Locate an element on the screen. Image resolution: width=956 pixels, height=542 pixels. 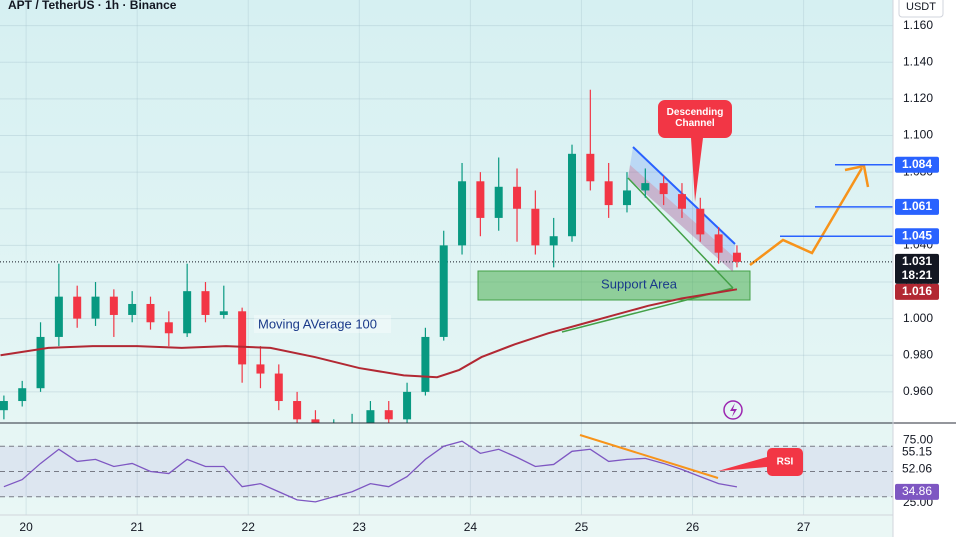
target-value: 1.061 is located at coordinates (917, 206).